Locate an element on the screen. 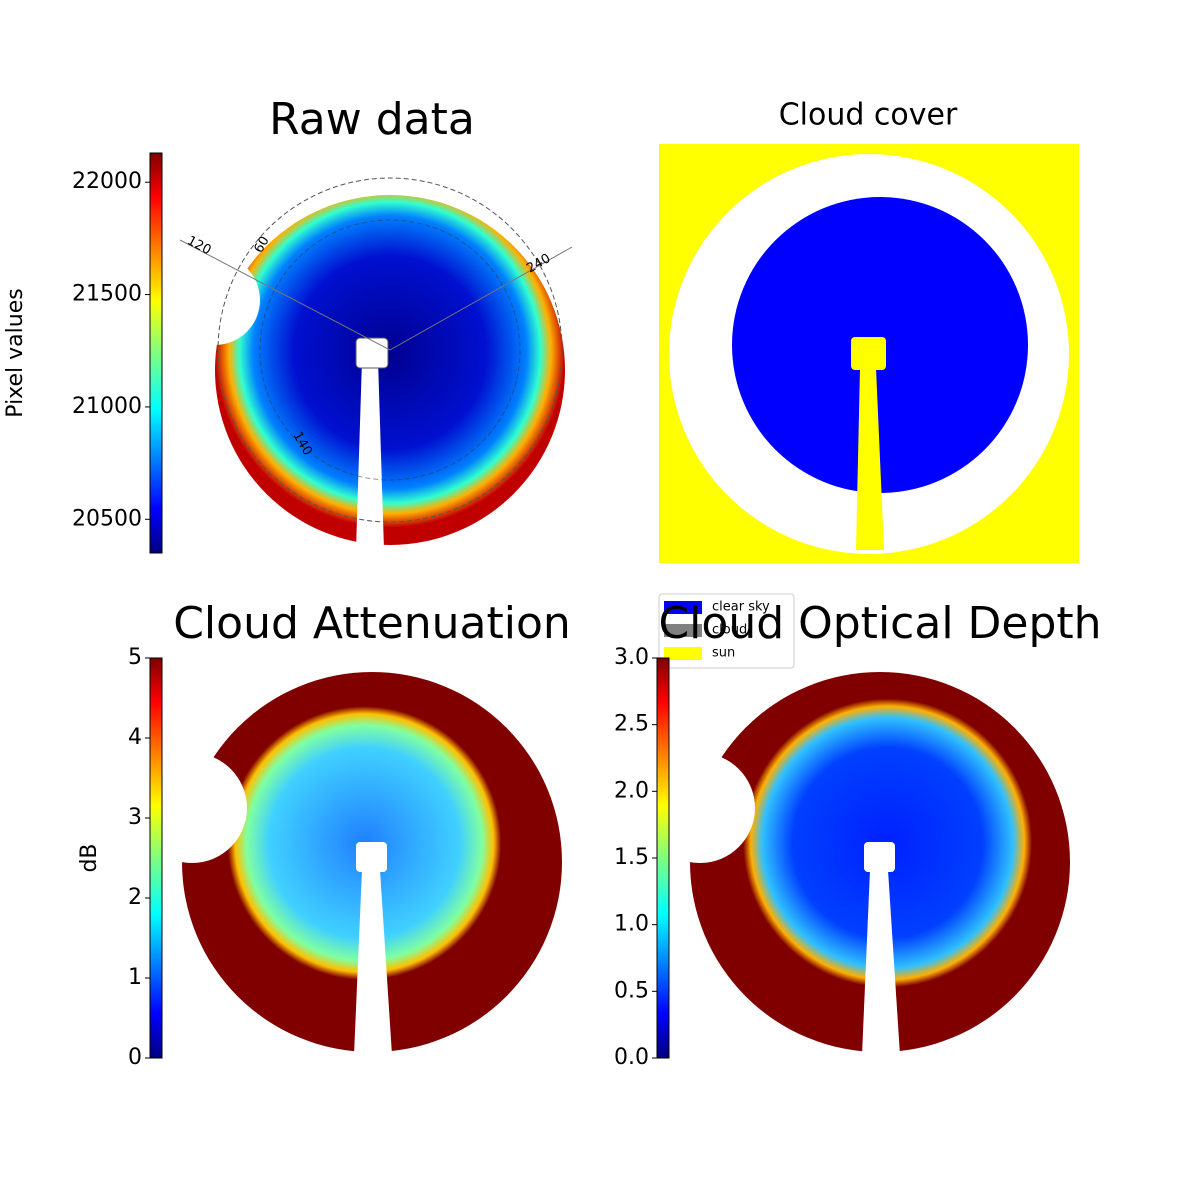  raw-image: 120 60 240 140 is located at coordinates (371, 363).